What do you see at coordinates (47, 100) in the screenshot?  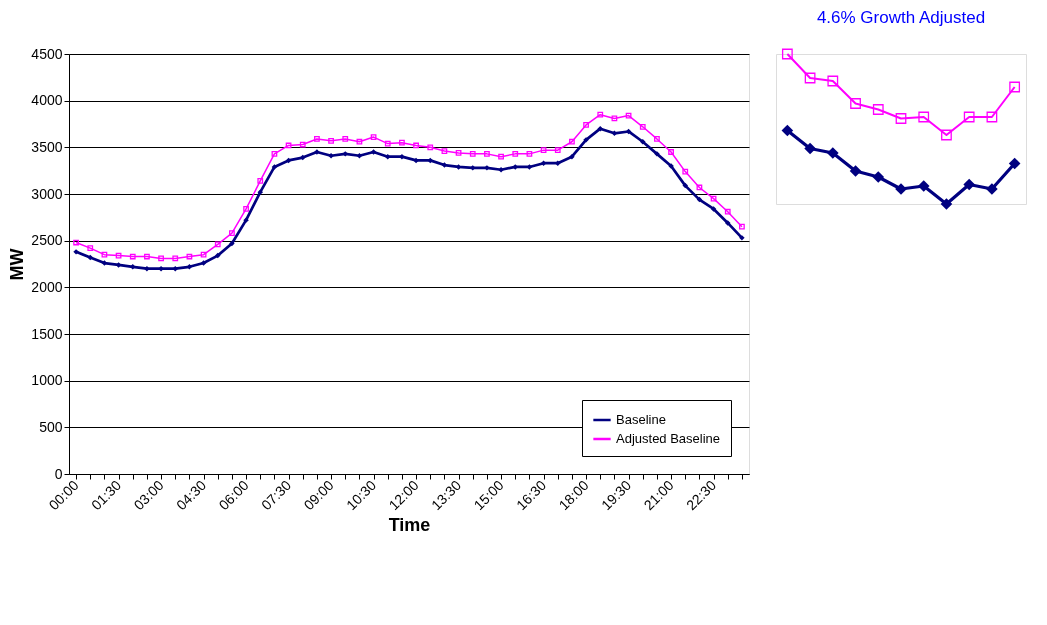 I see `y-tick-label: 4000` at bounding box center [47, 100].